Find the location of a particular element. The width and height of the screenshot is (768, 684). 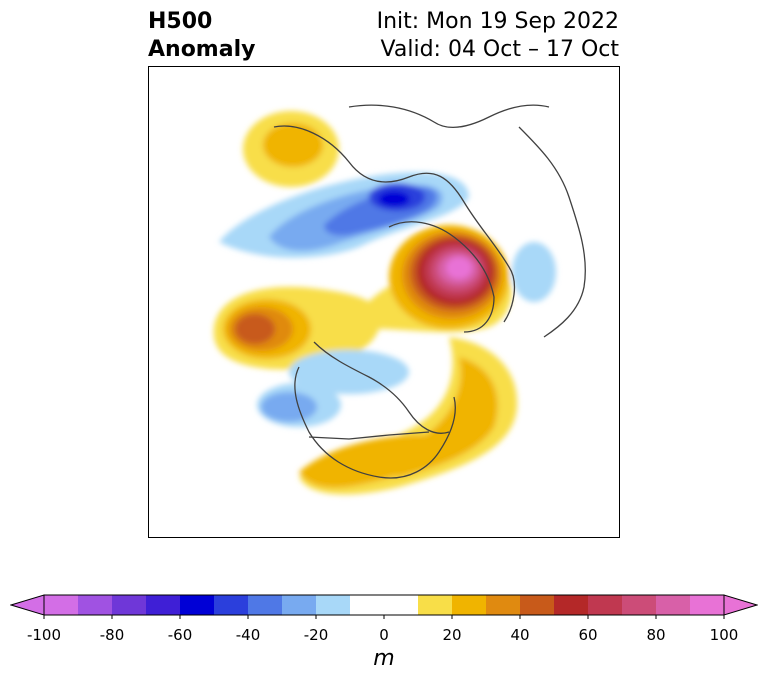

coastline-canada is located at coordinates (381, 387).